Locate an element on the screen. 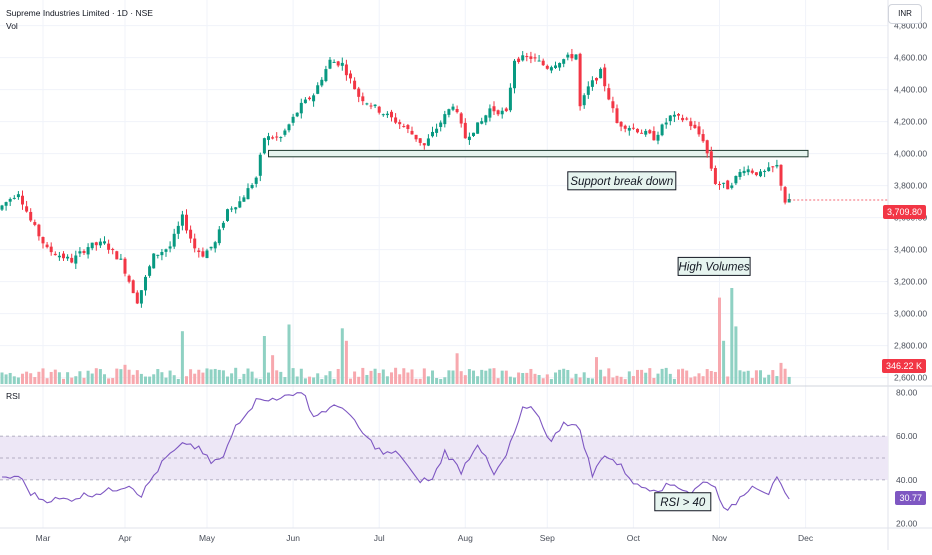  currency-button: INR is located at coordinates (905, 14).